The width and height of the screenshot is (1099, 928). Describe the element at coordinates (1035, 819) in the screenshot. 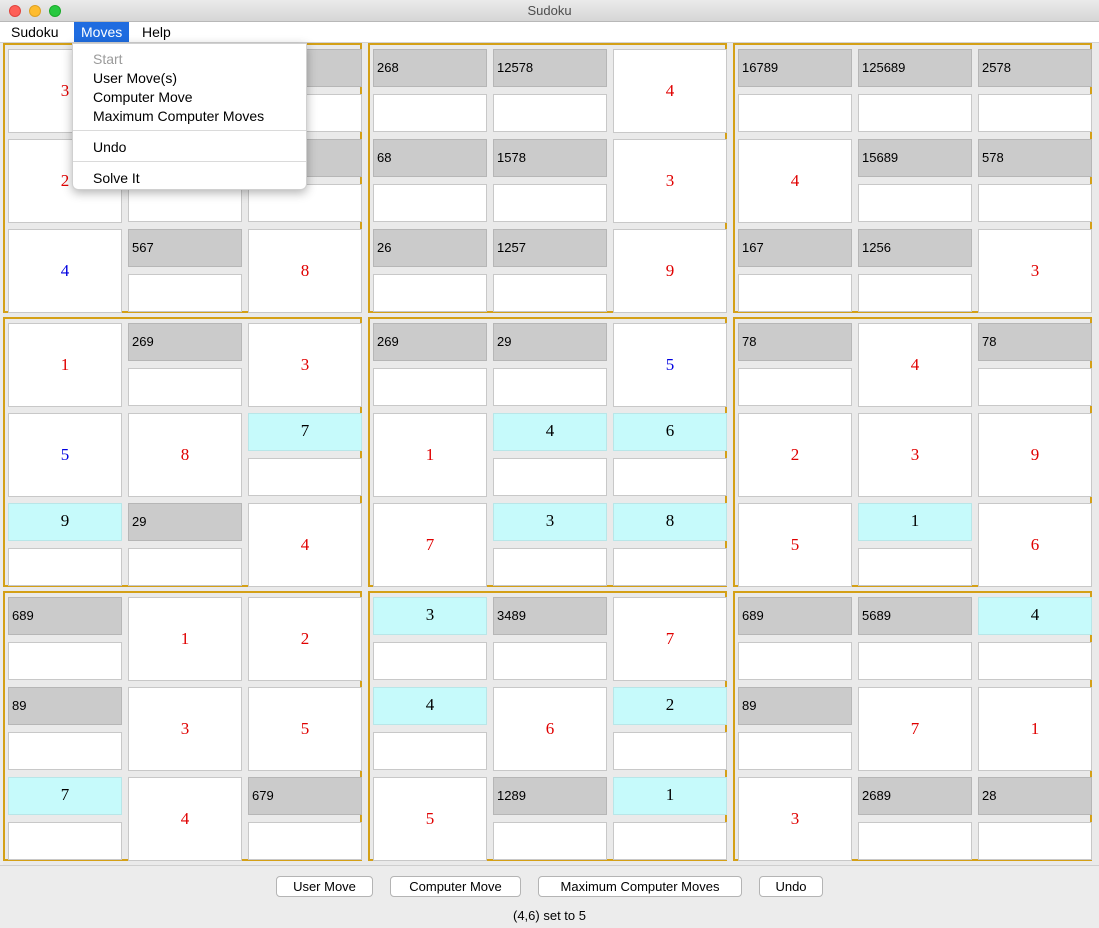

I see `sudoku-cell: 28` at that location.